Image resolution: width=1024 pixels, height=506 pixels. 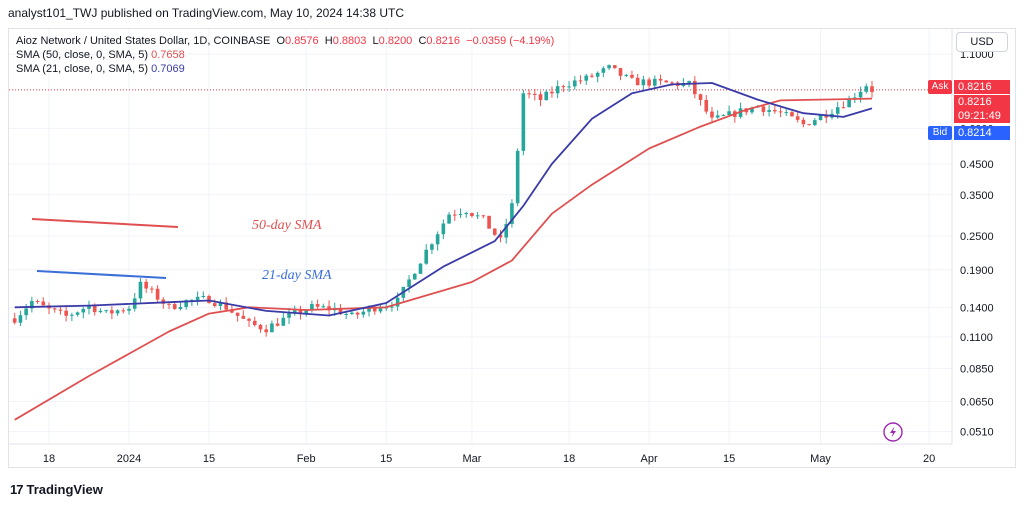 What do you see at coordinates (977, 55) in the screenshot?
I see `y-tick-label: 1.1000` at bounding box center [977, 55].